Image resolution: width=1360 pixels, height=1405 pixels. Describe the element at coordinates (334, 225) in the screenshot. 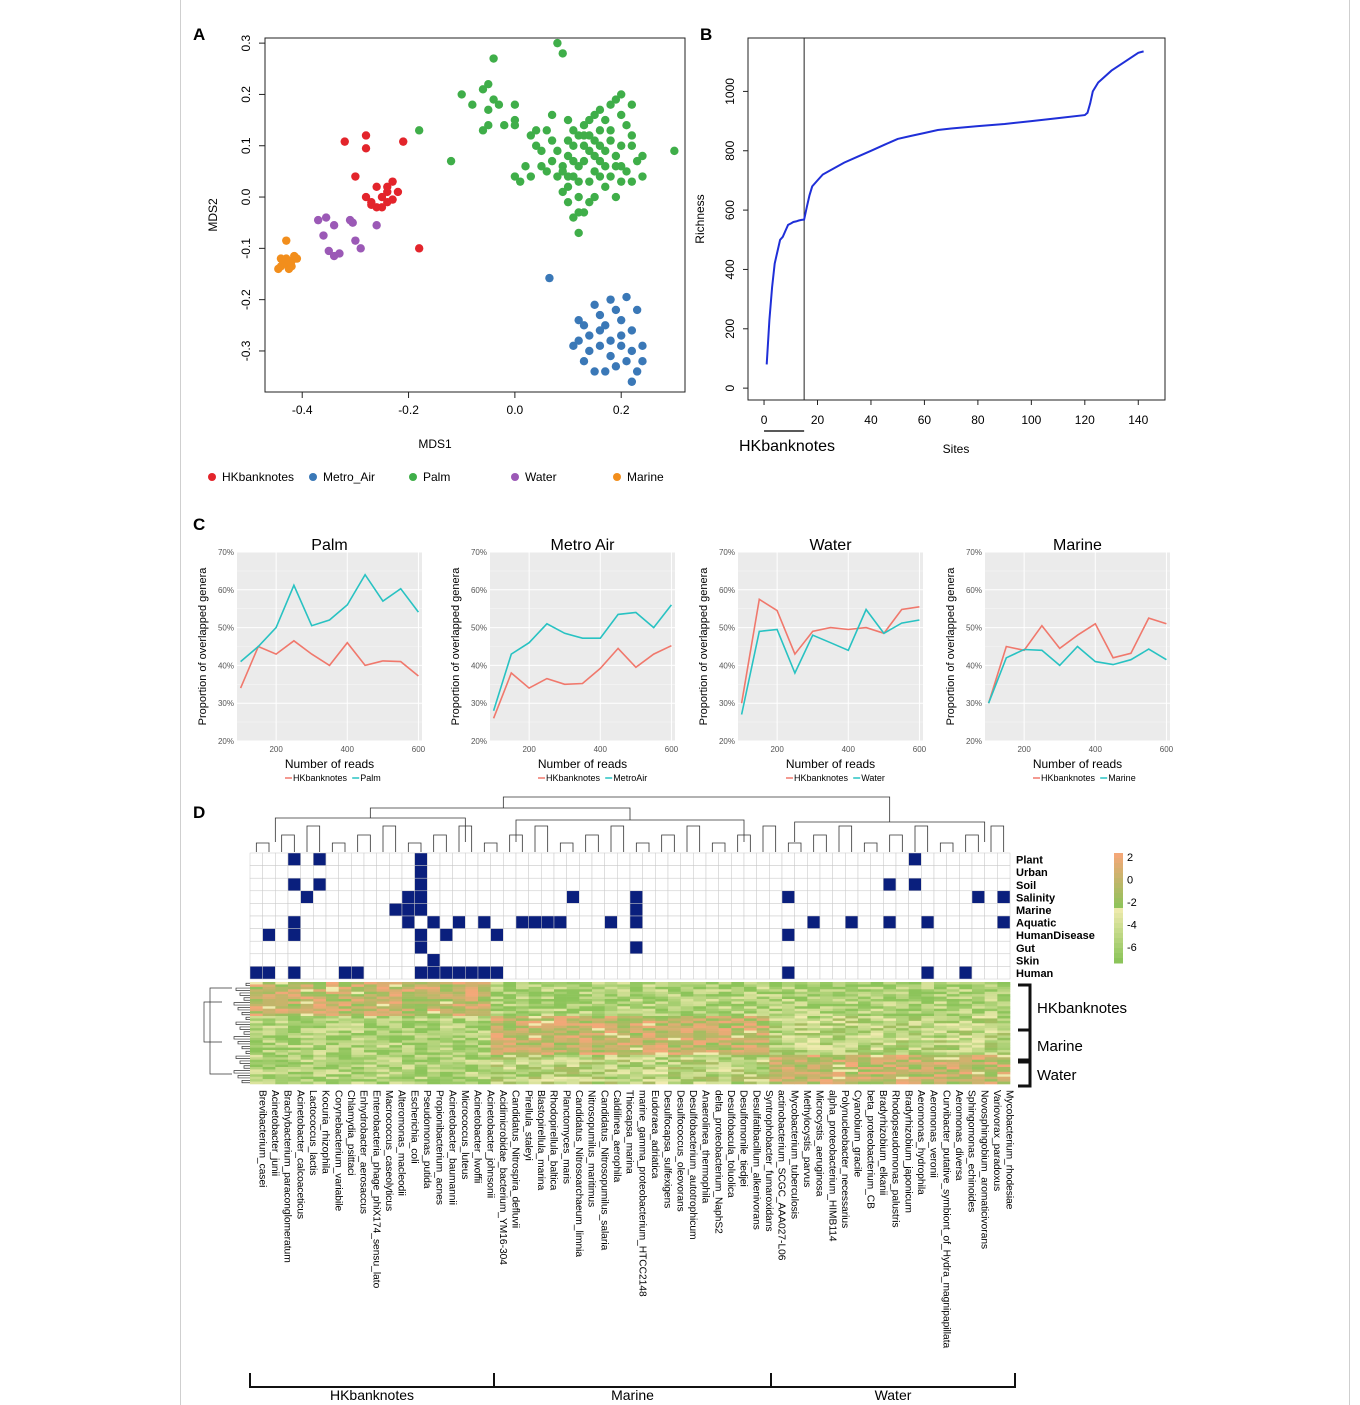

I see `data-point-water` at that location.